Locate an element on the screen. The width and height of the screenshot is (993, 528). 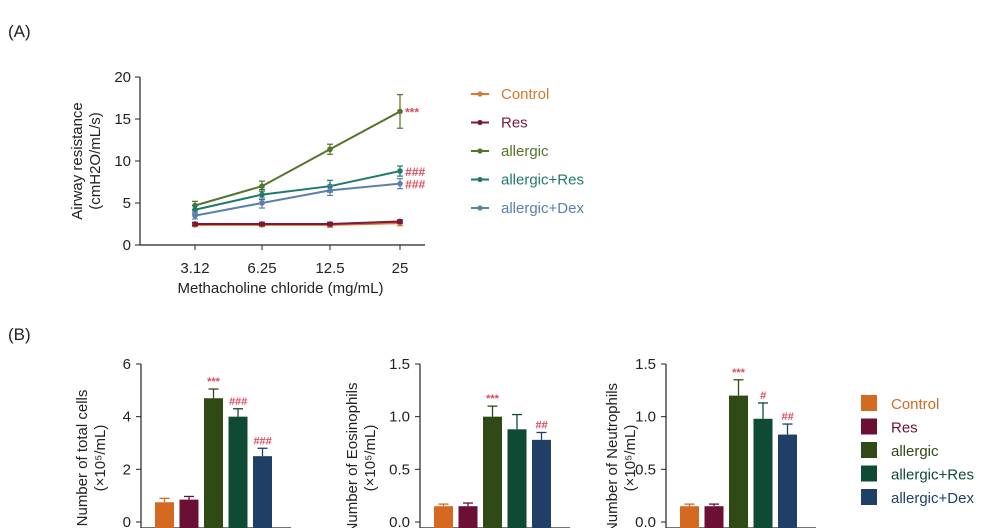
x-axis-title: Methacholine chloride (mg/mL) is located at coordinates (281, 288).